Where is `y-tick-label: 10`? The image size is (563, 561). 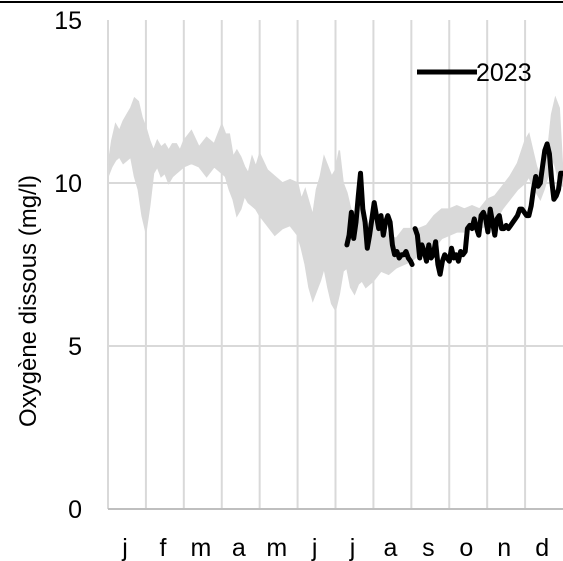
y-tick-label: 10 is located at coordinates (68, 184).